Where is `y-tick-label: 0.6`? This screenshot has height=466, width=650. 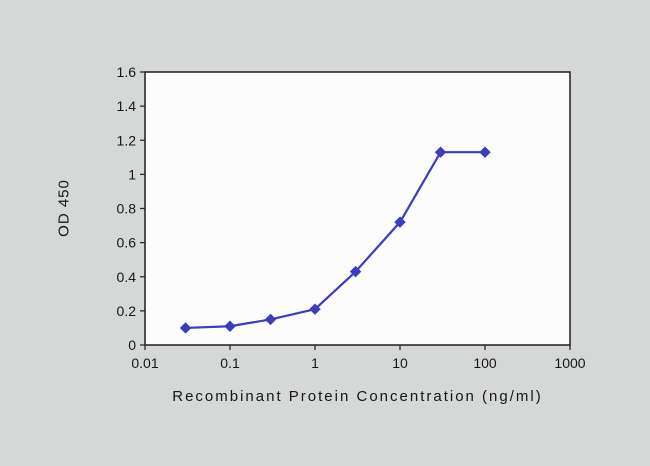 y-tick-label: 0.6 is located at coordinates (127, 243).